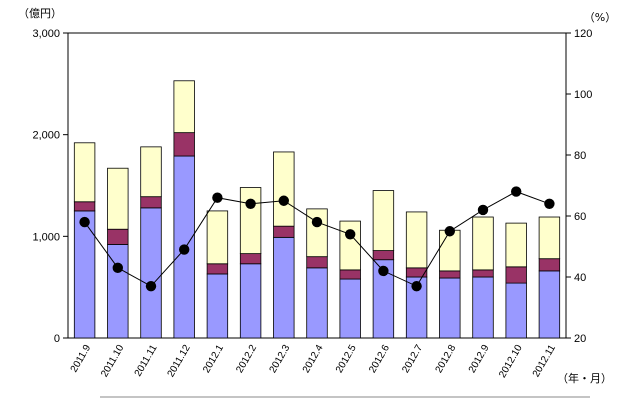 This screenshot has width=640, height=400. Describe the element at coordinates (57, 339) in the screenshot. I see `left-tick-label: 0` at that location.